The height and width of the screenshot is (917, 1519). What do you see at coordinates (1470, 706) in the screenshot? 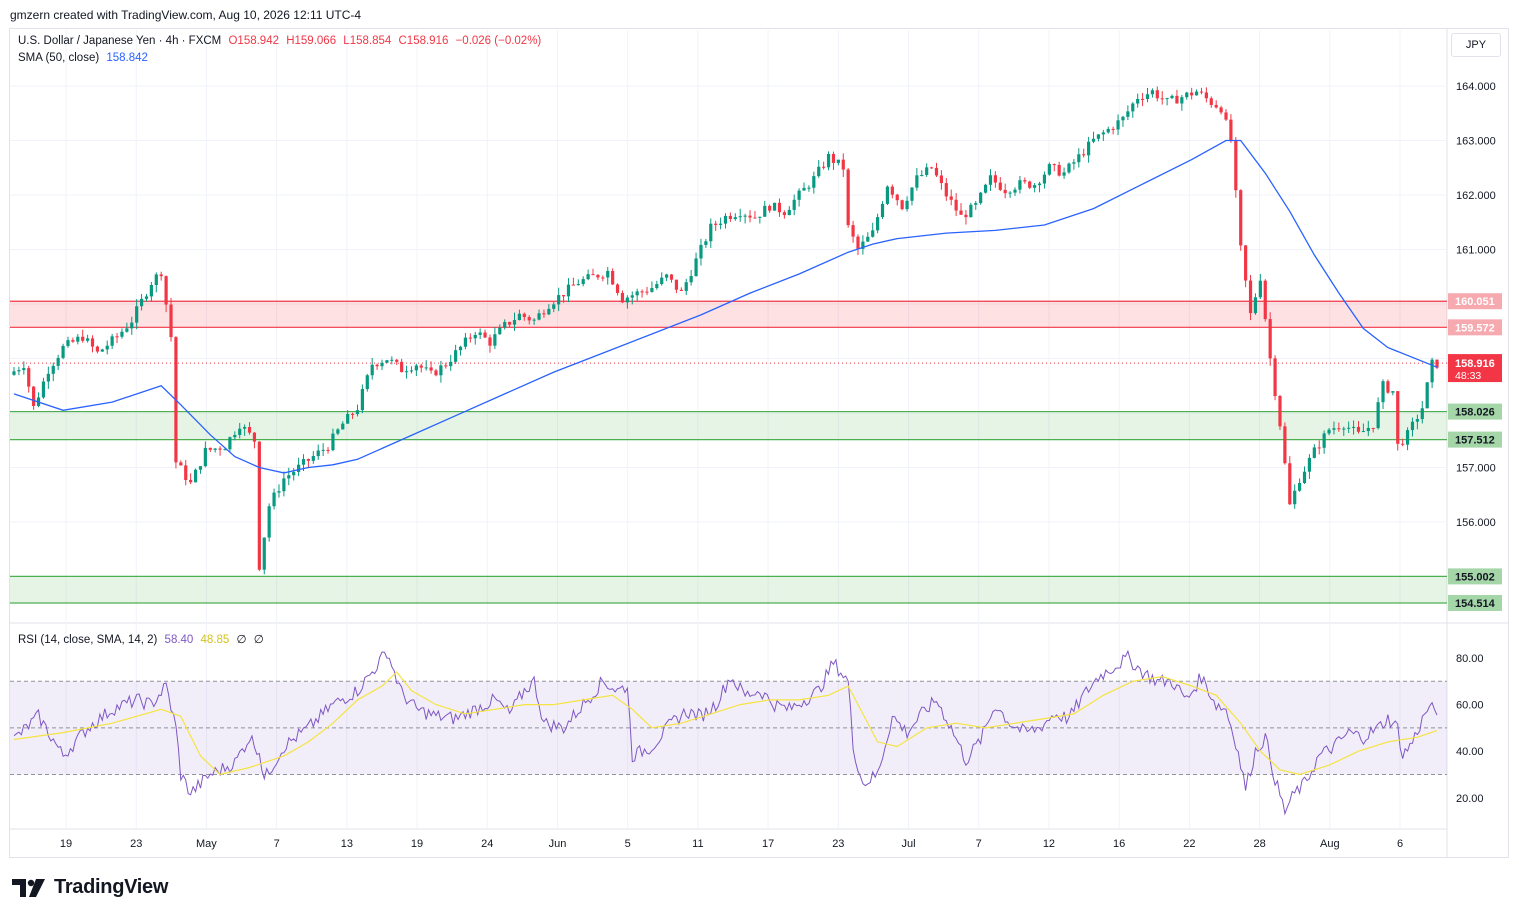
I see `rsi-tick-label: 60.00` at bounding box center [1470, 706].